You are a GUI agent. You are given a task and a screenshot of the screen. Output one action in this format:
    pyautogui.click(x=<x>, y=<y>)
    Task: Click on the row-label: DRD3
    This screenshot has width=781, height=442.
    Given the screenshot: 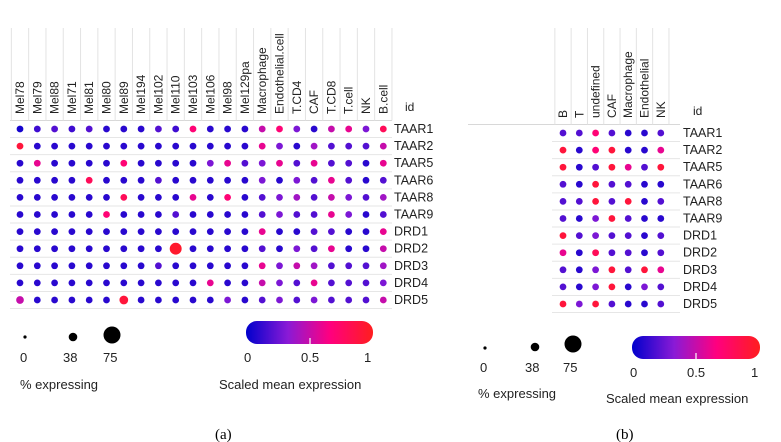 What is the action you would take?
    pyautogui.click(x=700, y=270)
    